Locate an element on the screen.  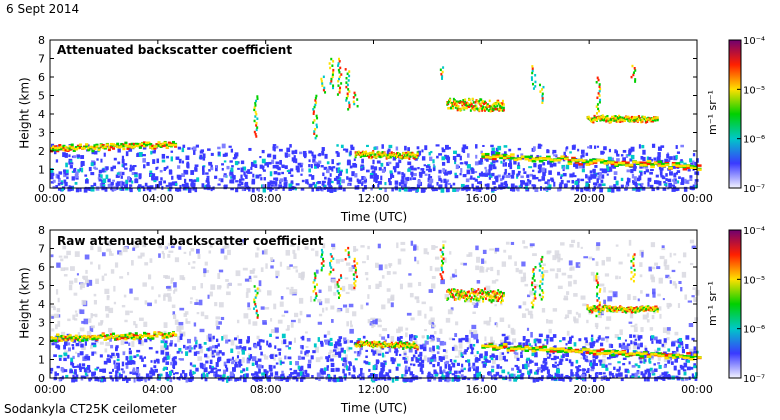
bottom-colorbar-unit: m⁻¹ sr⁻¹ is located at coordinates (712, 303).